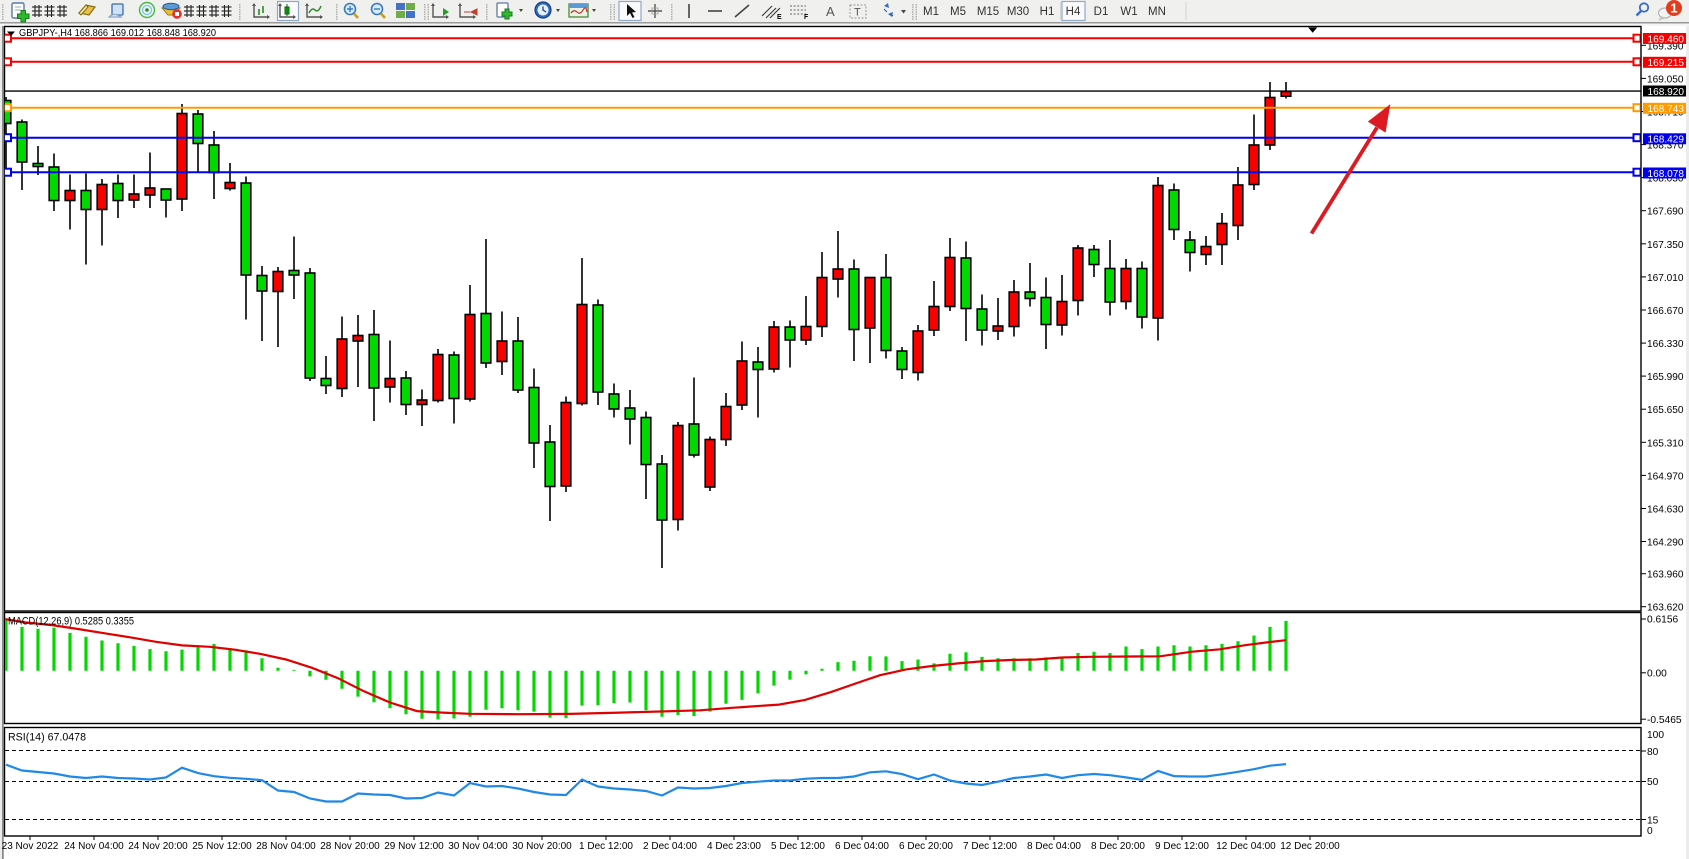 The height and width of the screenshot is (859, 1689). What do you see at coordinates (1665, 344) in the screenshot?
I see `svg-text: 166.330` at bounding box center [1665, 344].